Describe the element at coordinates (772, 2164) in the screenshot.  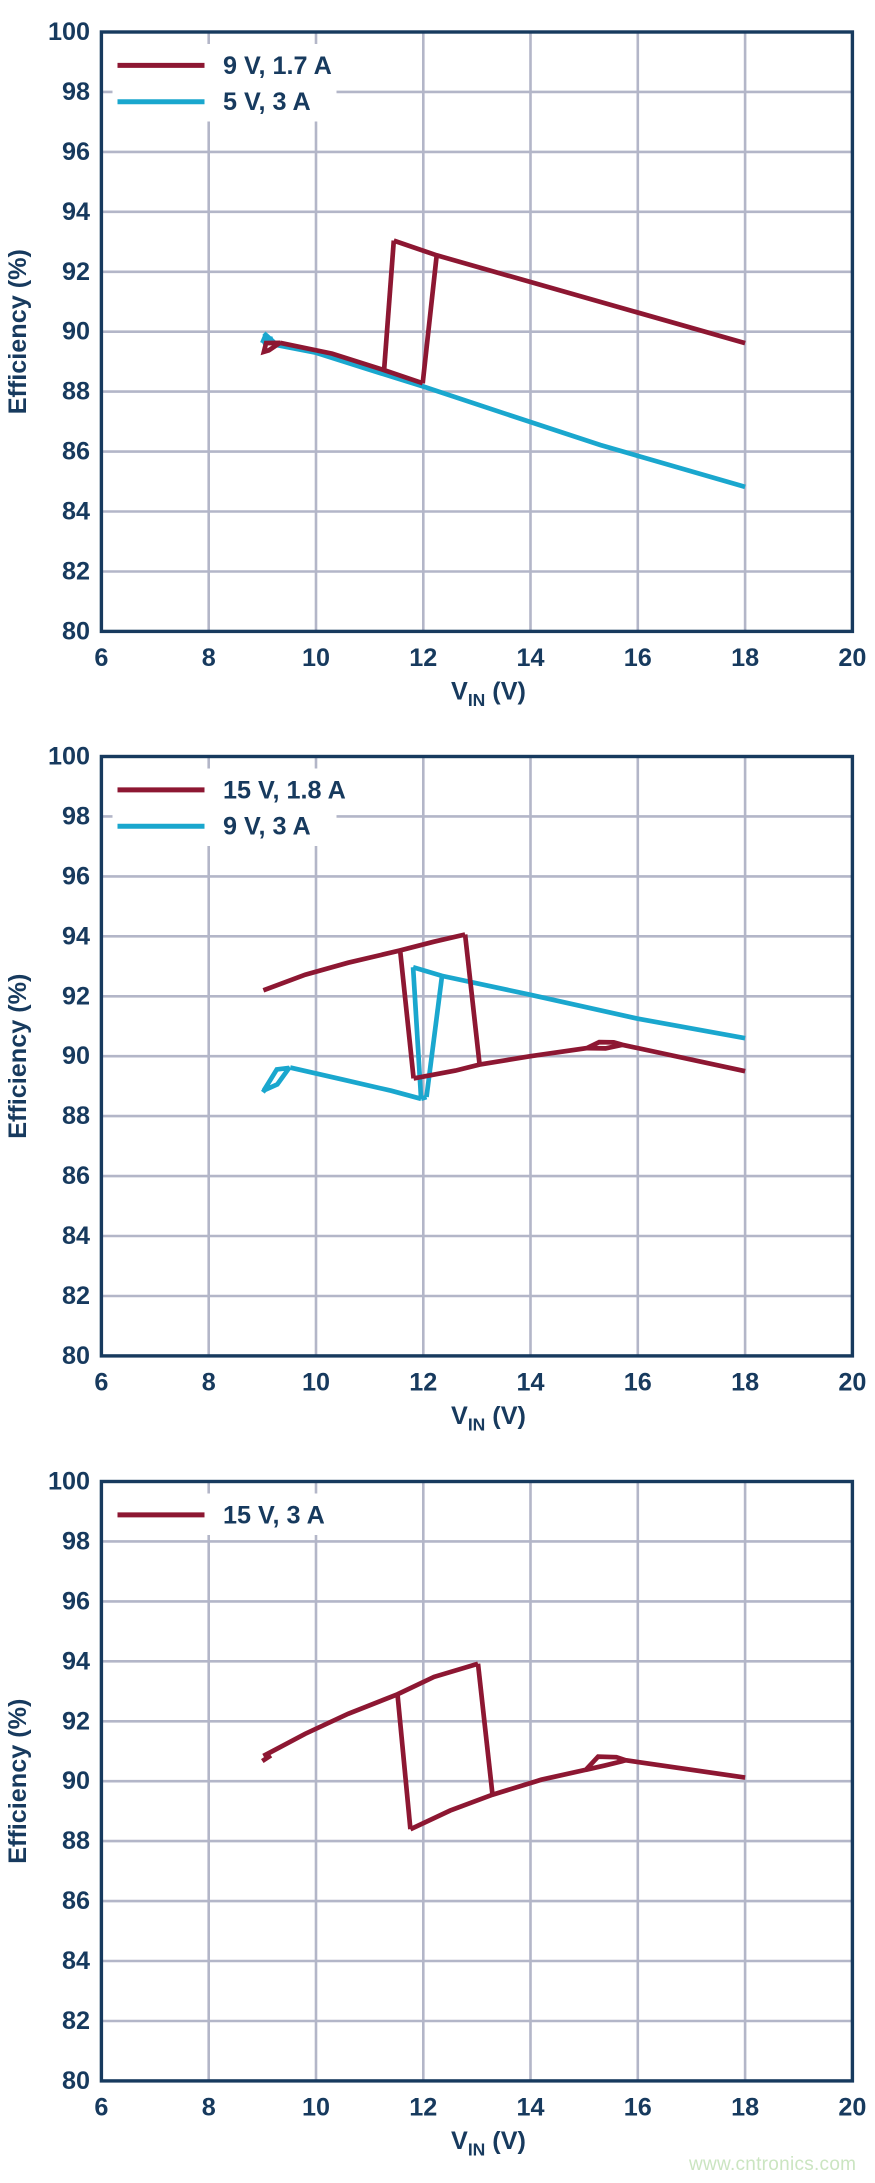
I see `svg-text: www.cntronics.com` at that location.